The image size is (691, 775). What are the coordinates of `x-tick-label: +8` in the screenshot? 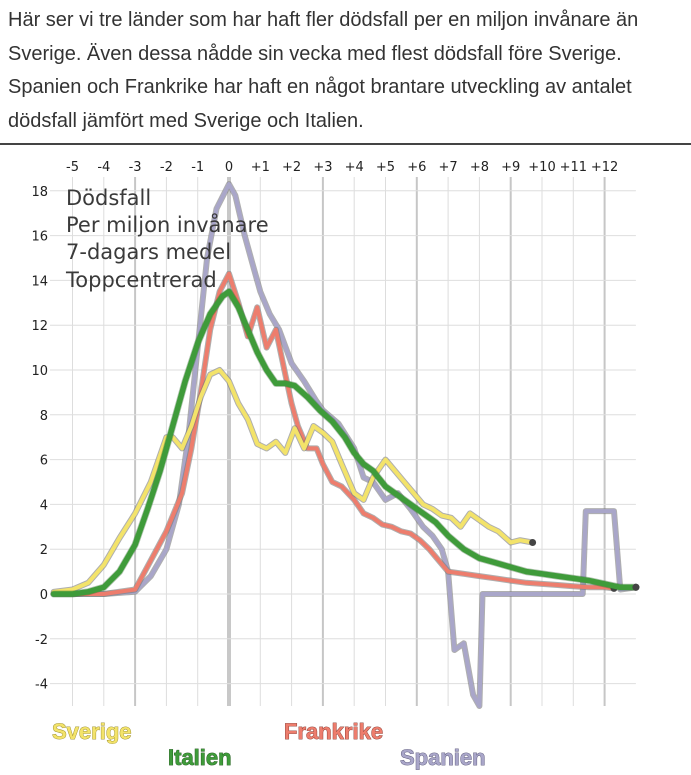 It's located at (479, 167).